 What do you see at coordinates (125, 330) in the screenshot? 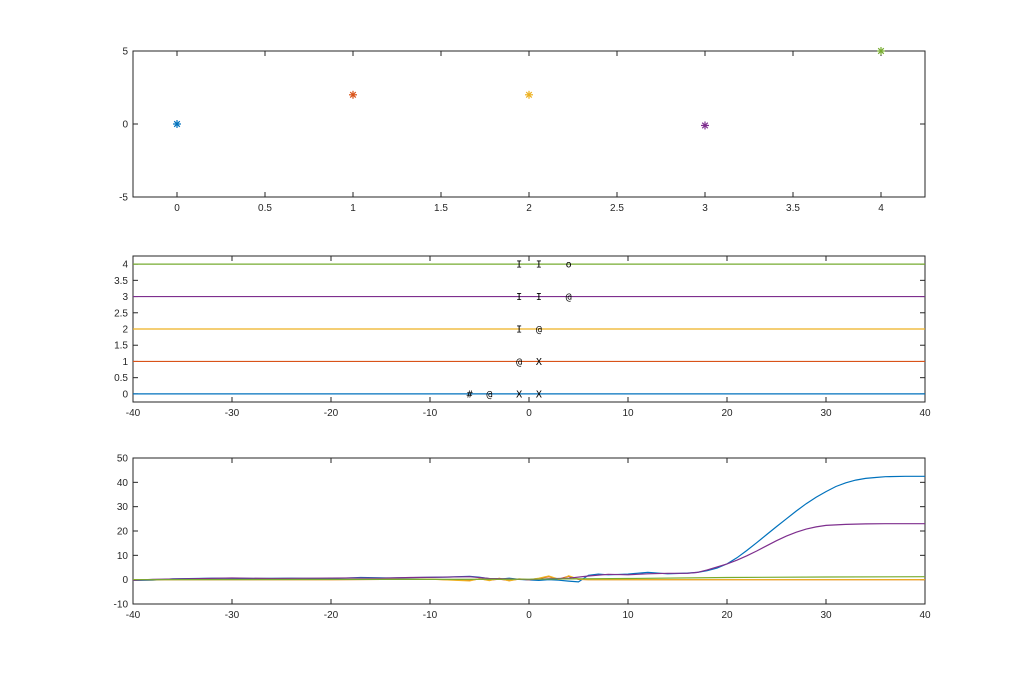
I see `y-tick-label: 2` at bounding box center [125, 330].